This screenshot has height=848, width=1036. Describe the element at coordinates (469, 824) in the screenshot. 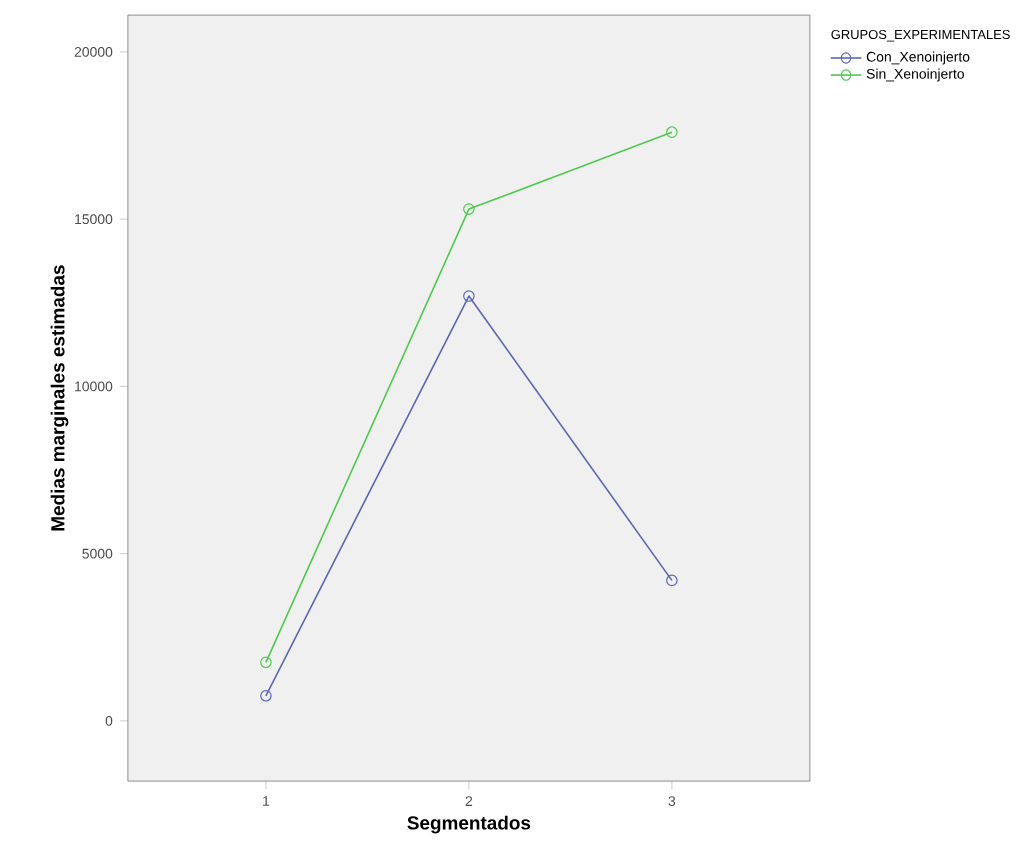

I see `x-axis-title: Segmentados` at that location.